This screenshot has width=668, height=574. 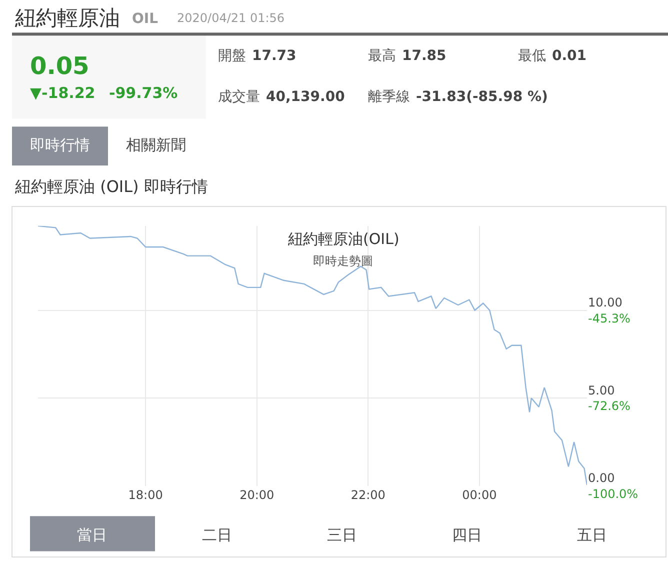 I want to click on text: 即時走勢圖, so click(x=343, y=261).